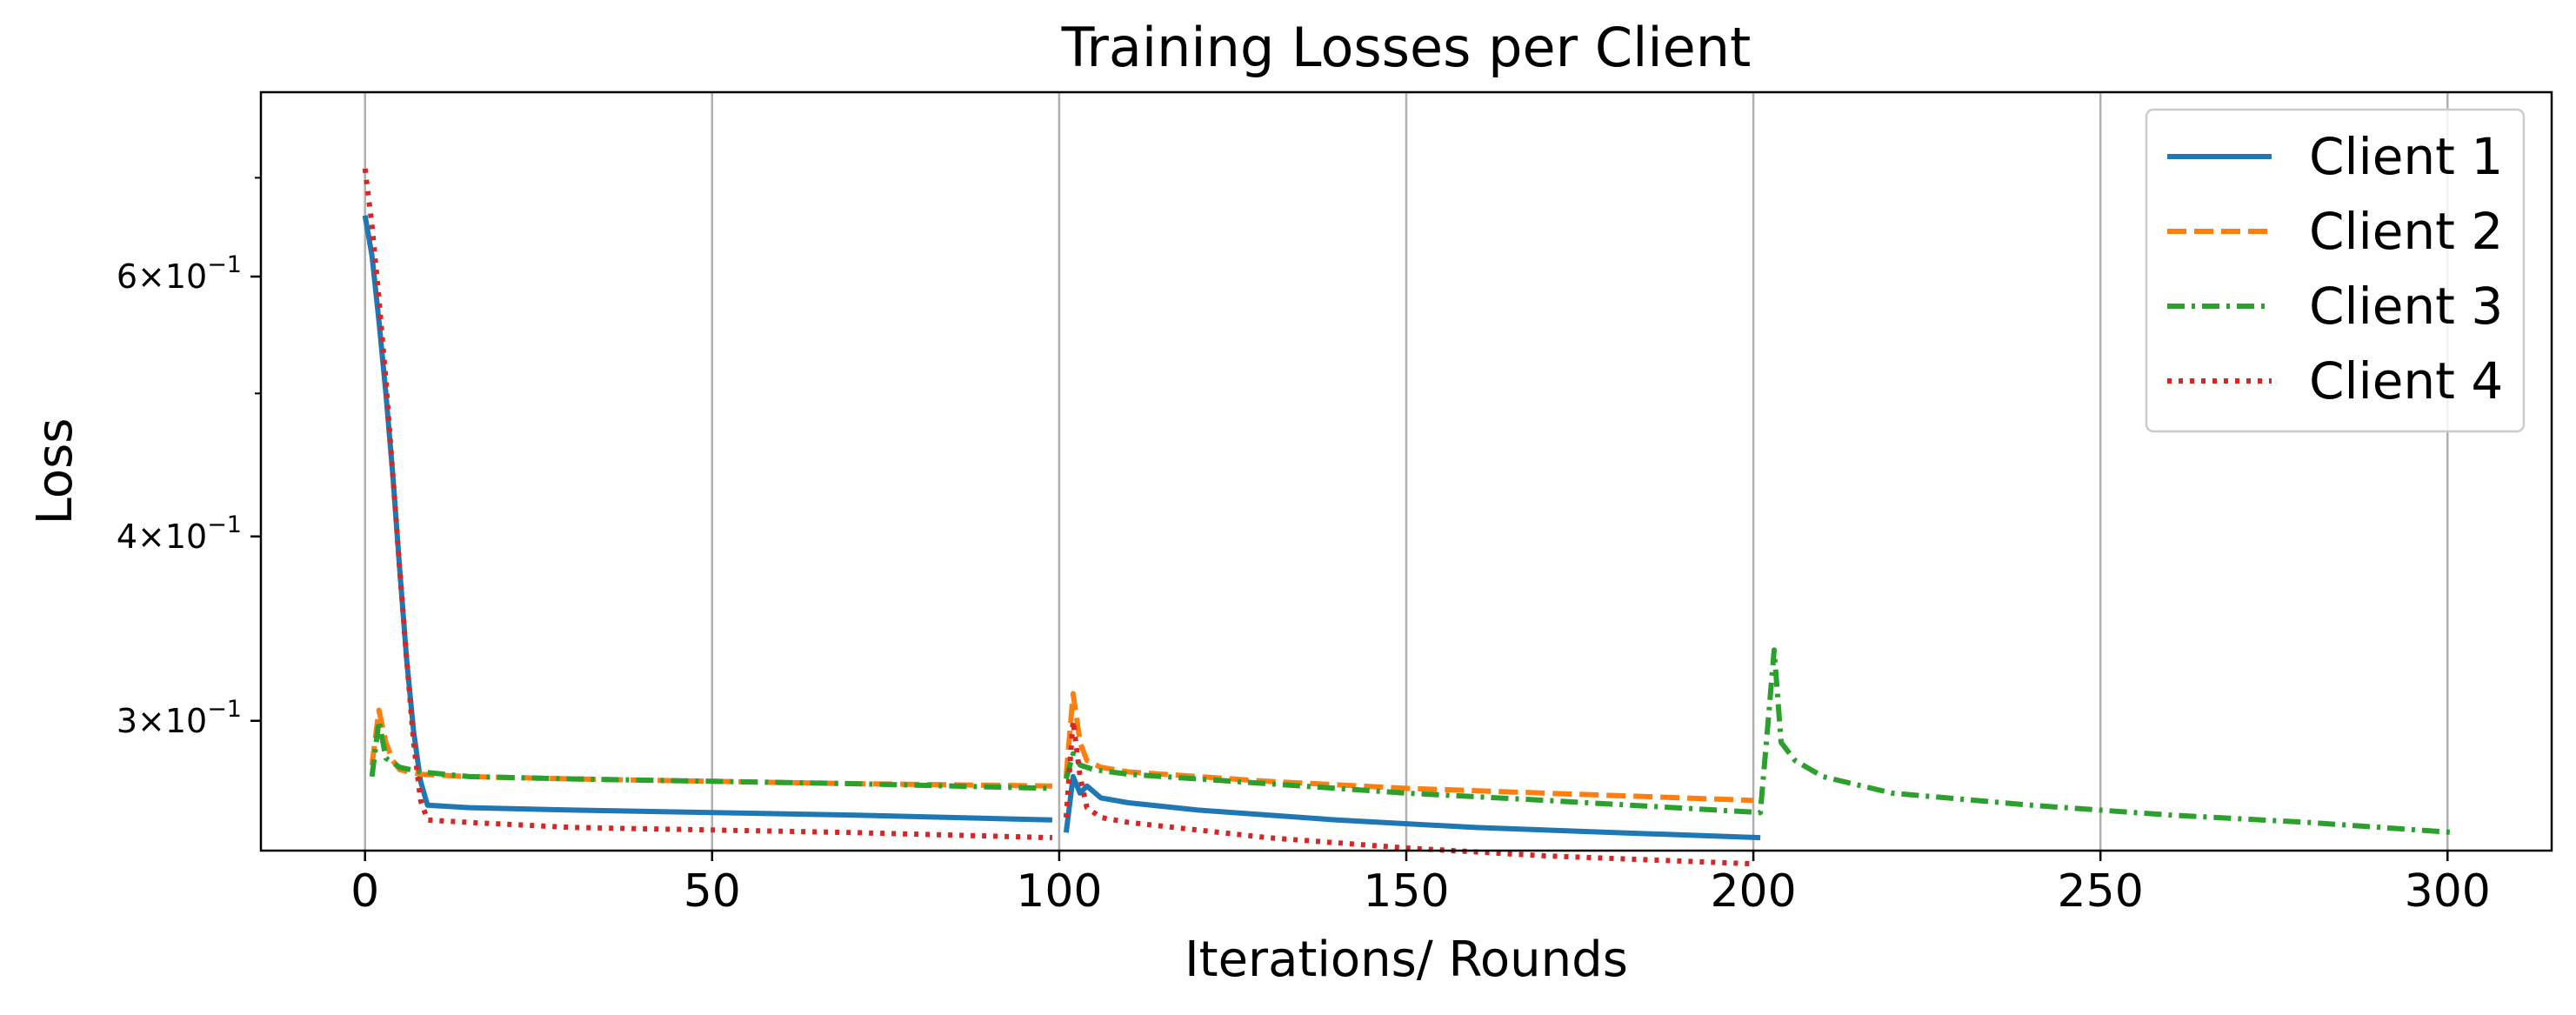  I want to click on y-axis-label: Loss, so click(55, 471).